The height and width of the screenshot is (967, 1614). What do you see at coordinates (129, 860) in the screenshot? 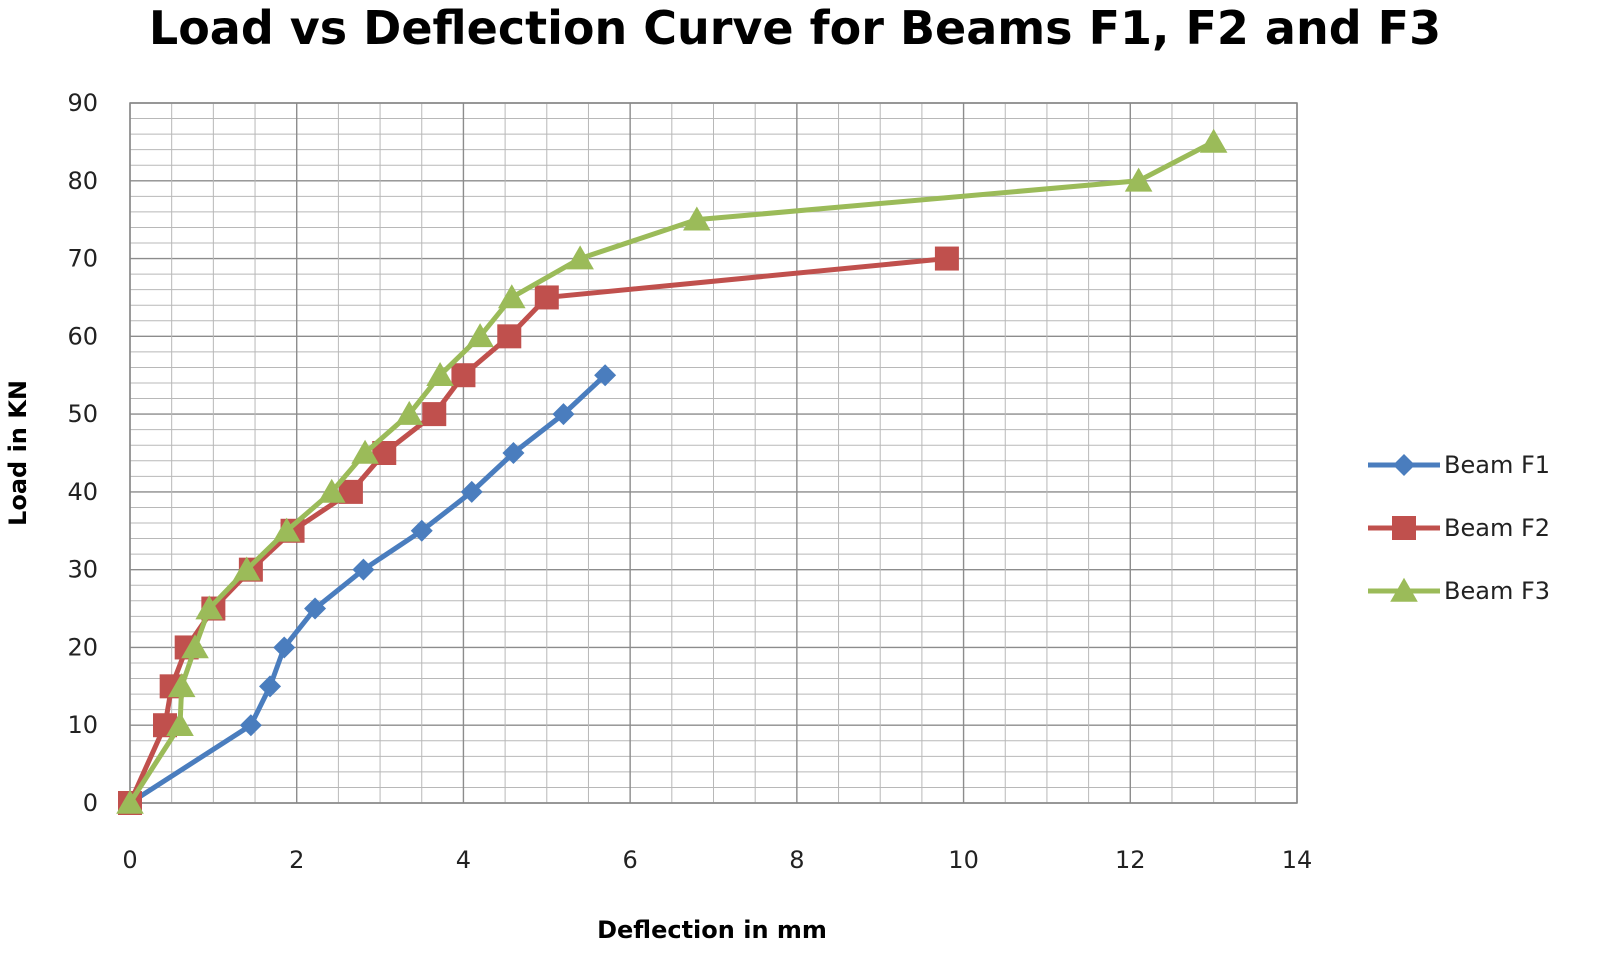
I see `x-tick-label: 0` at bounding box center [129, 860].